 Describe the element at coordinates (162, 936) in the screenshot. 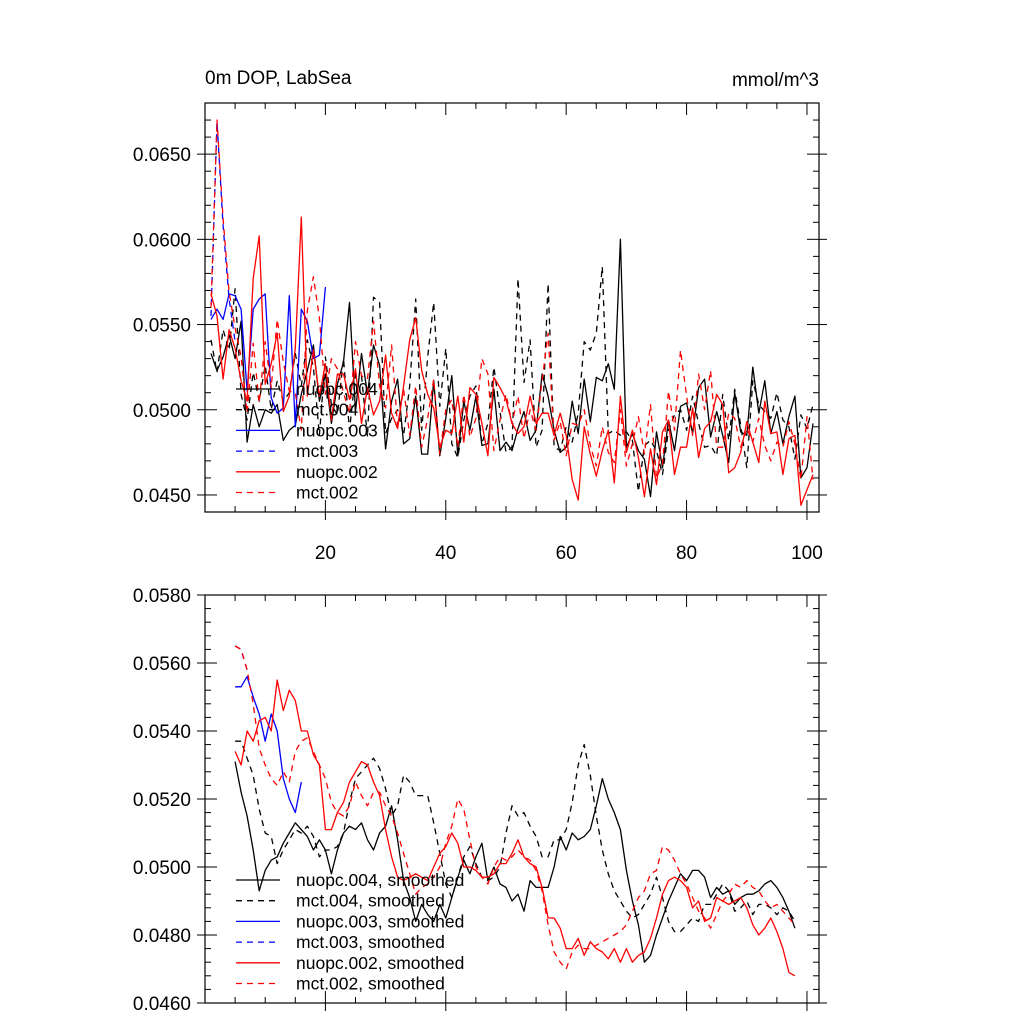

I see `y-tick-label: 0.0480` at that location.